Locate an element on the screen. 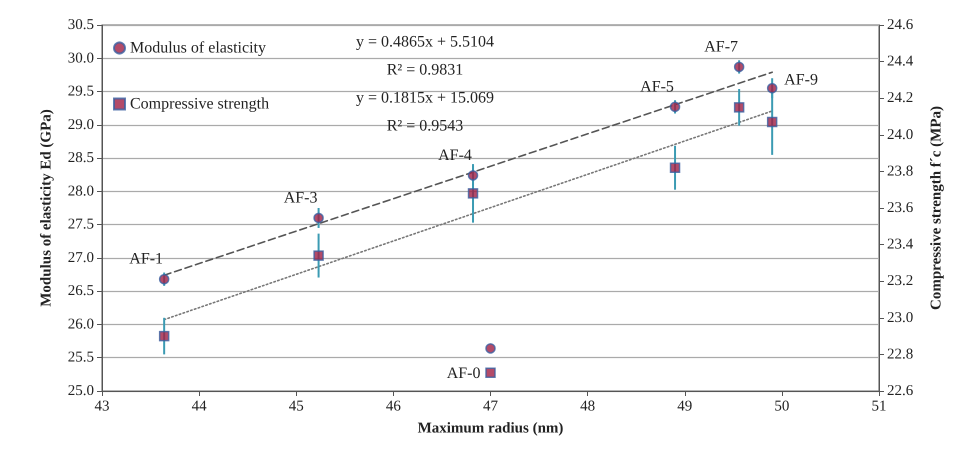 Image resolution: width=965 pixels, height=457 pixels. y-tick-label: 26.5 is located at coordinates (81, 291).